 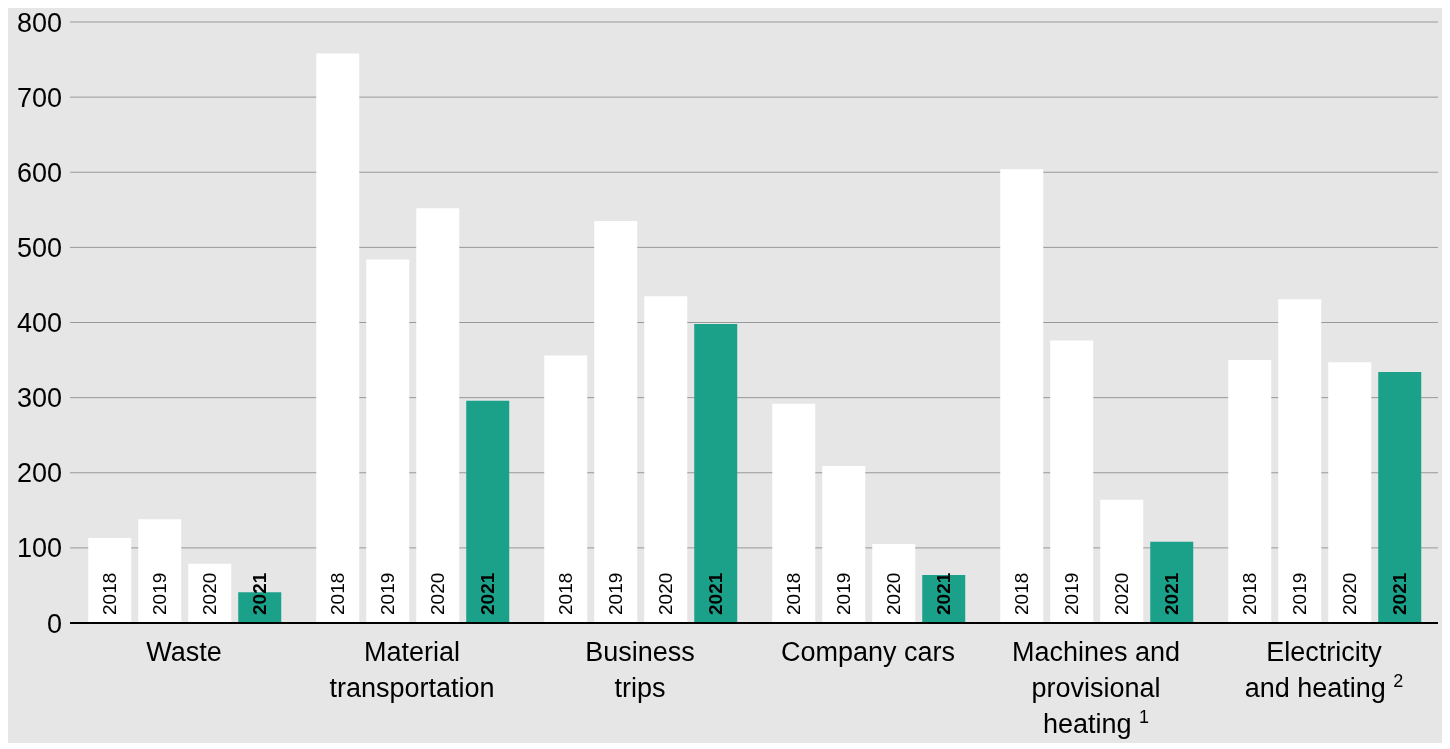 I want to click on y-tick-label: 200, so click(x=39, y=473).